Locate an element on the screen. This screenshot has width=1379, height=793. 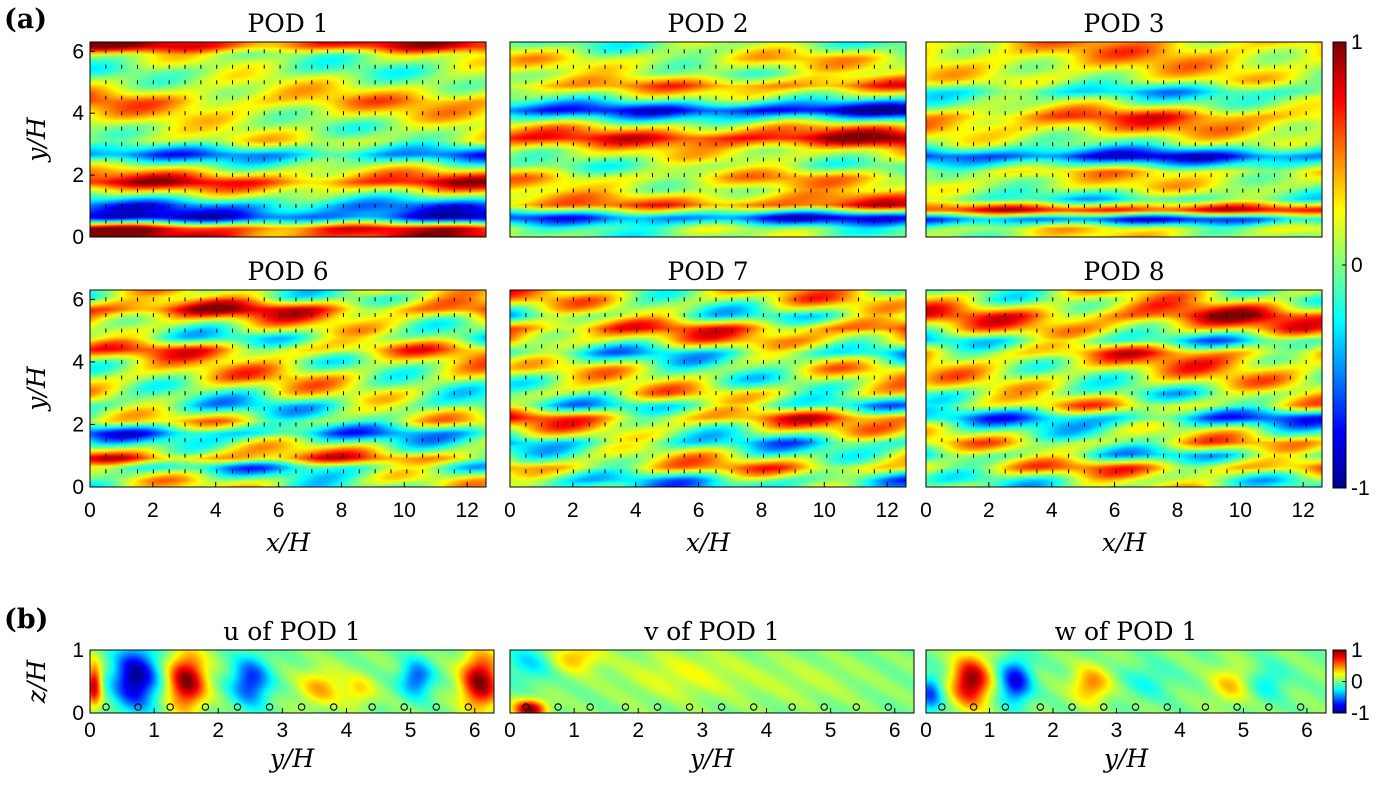
xtick-label: 8 is located at coordinates (342, 510).